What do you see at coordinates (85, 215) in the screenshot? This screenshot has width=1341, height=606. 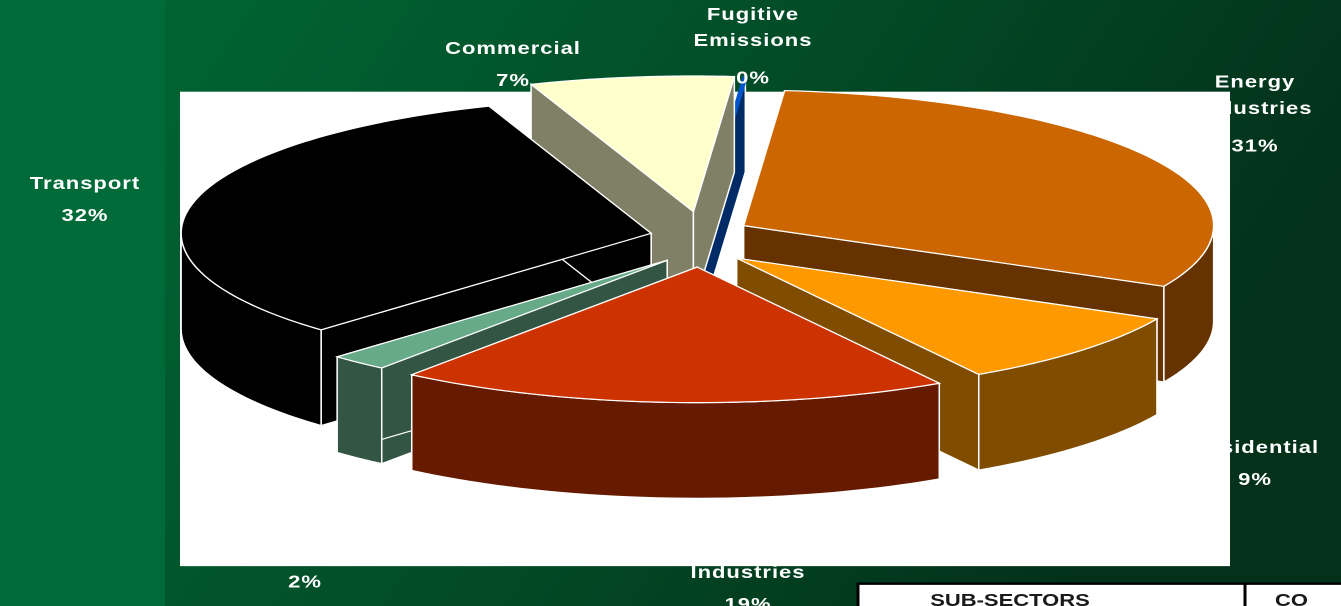 I see `value-label: 32%` at bounding box center [85, 215].